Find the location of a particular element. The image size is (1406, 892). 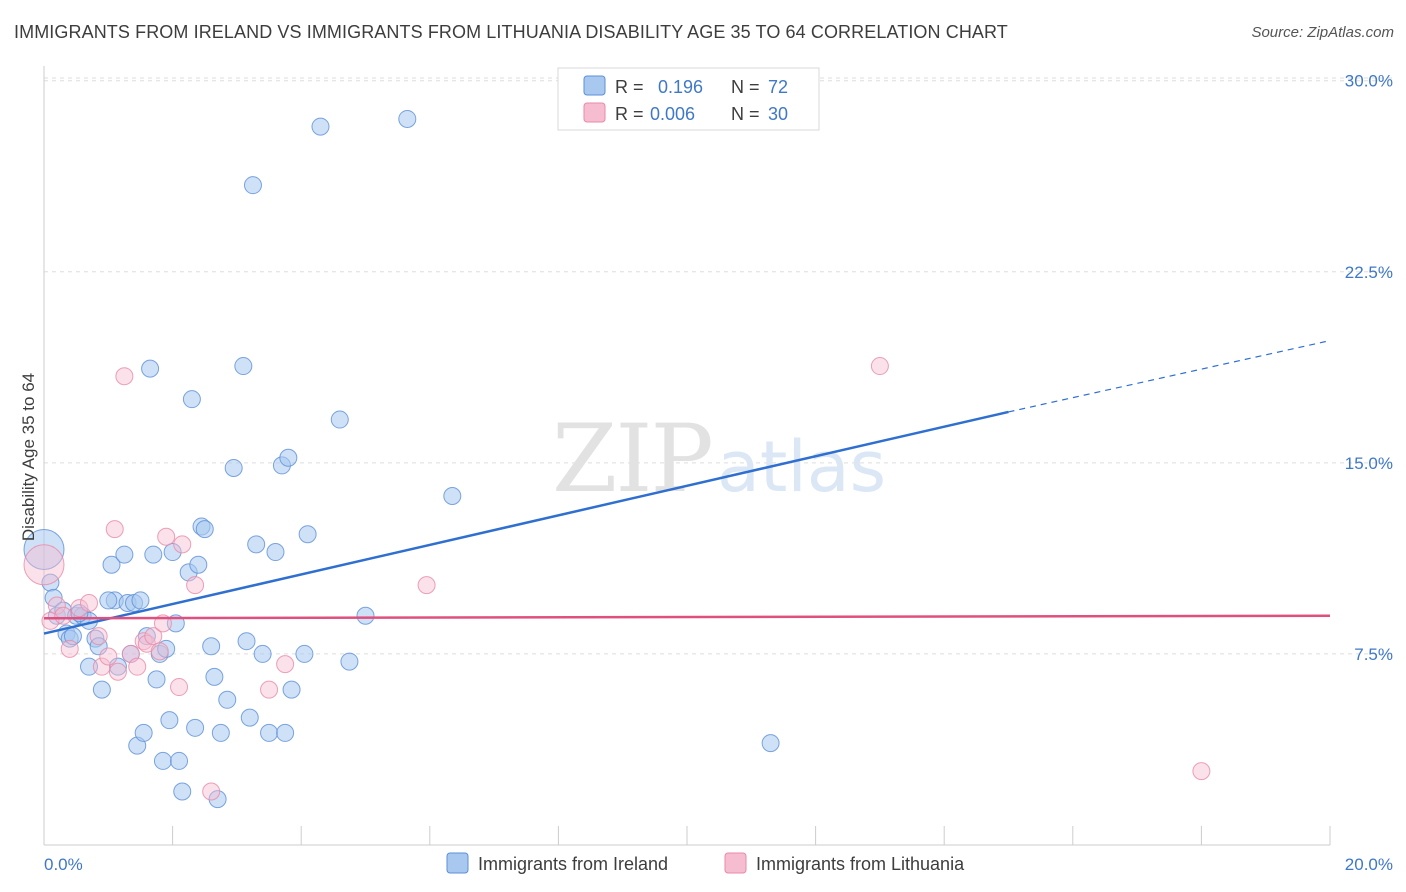

watermark: ZIP atlas is located at coordinates (719, 459).